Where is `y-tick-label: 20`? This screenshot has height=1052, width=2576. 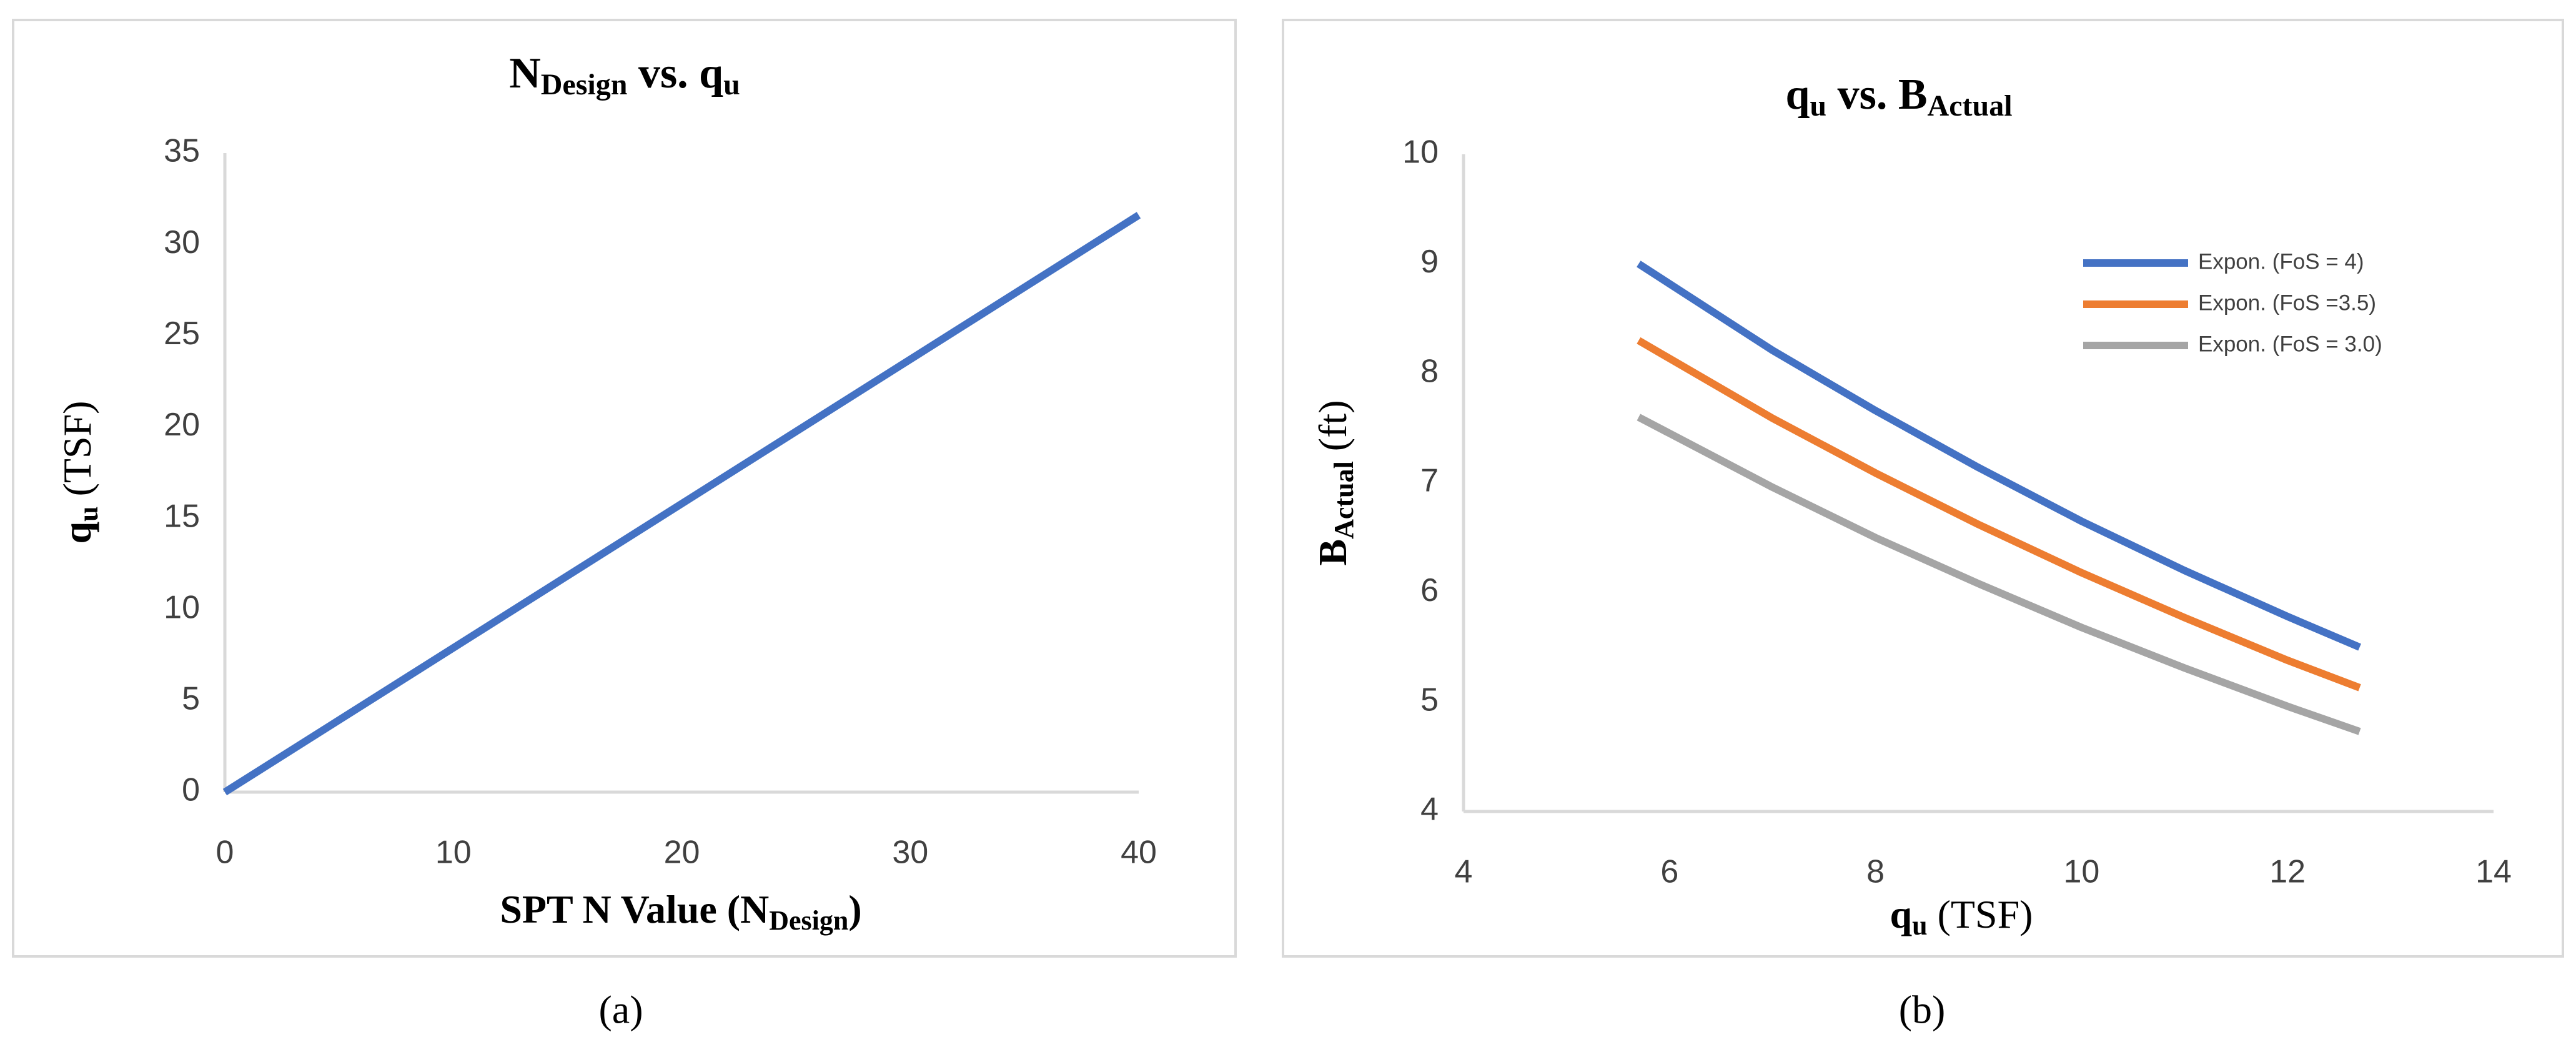 y-tick-label: 20 is located at coordinates (182, 425).